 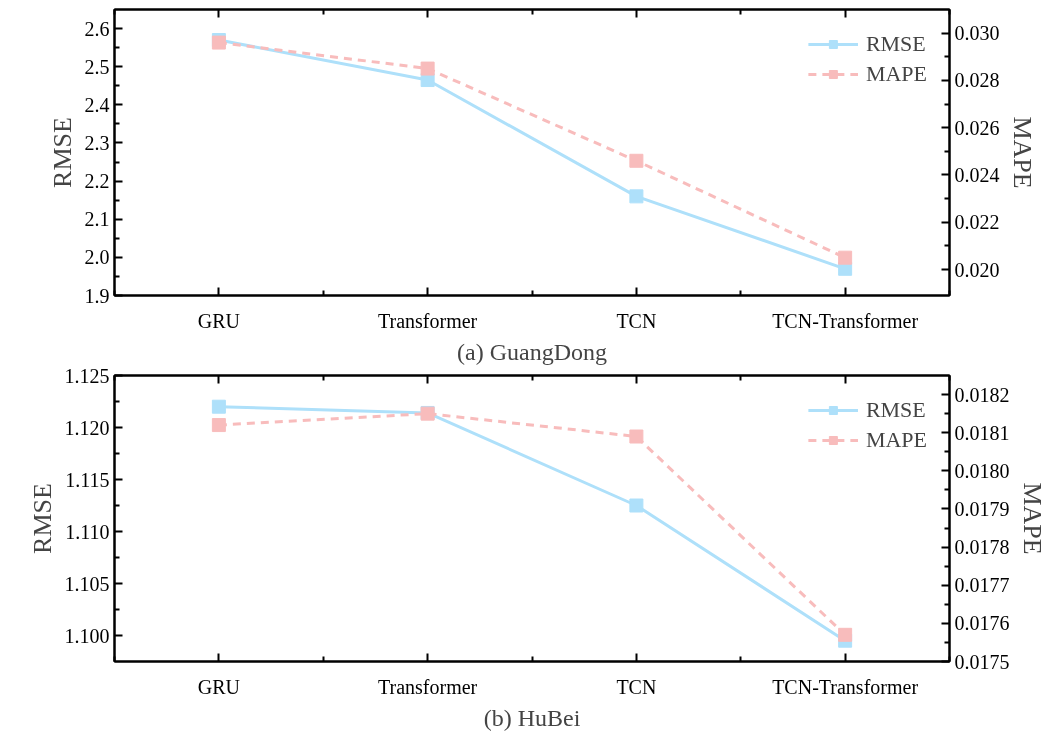 What do you see at coordinates (982, 470) in the screenshot?
I see `y2-tick-label: 0.0180` at bounding box center [982, 470].